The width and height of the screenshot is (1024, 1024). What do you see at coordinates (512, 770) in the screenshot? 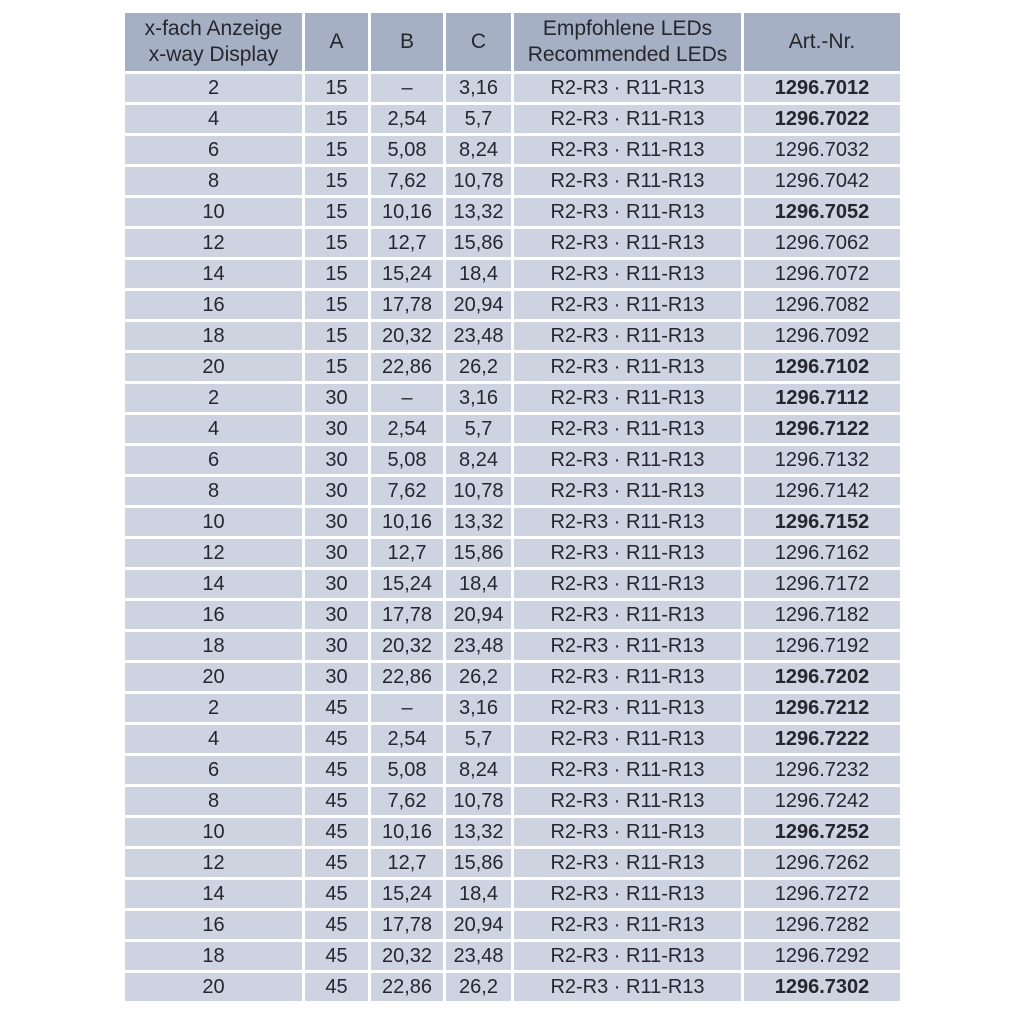
I see `table-row: 6 45 5,08 8,24 R2-R3 · R11-R13 1296.7232` at bounding box center [512, 770].